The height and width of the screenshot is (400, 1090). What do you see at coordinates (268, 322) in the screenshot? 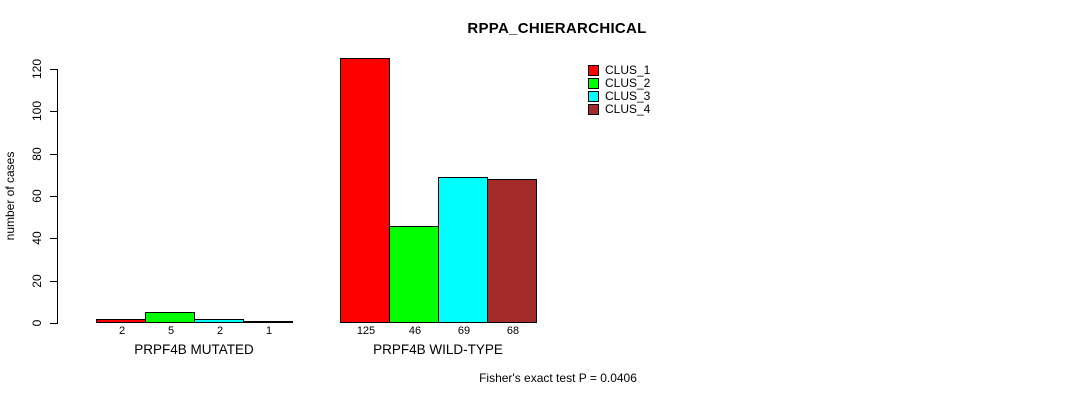
I see `bar-clus_4-group1` at bounding box center [268, 322].